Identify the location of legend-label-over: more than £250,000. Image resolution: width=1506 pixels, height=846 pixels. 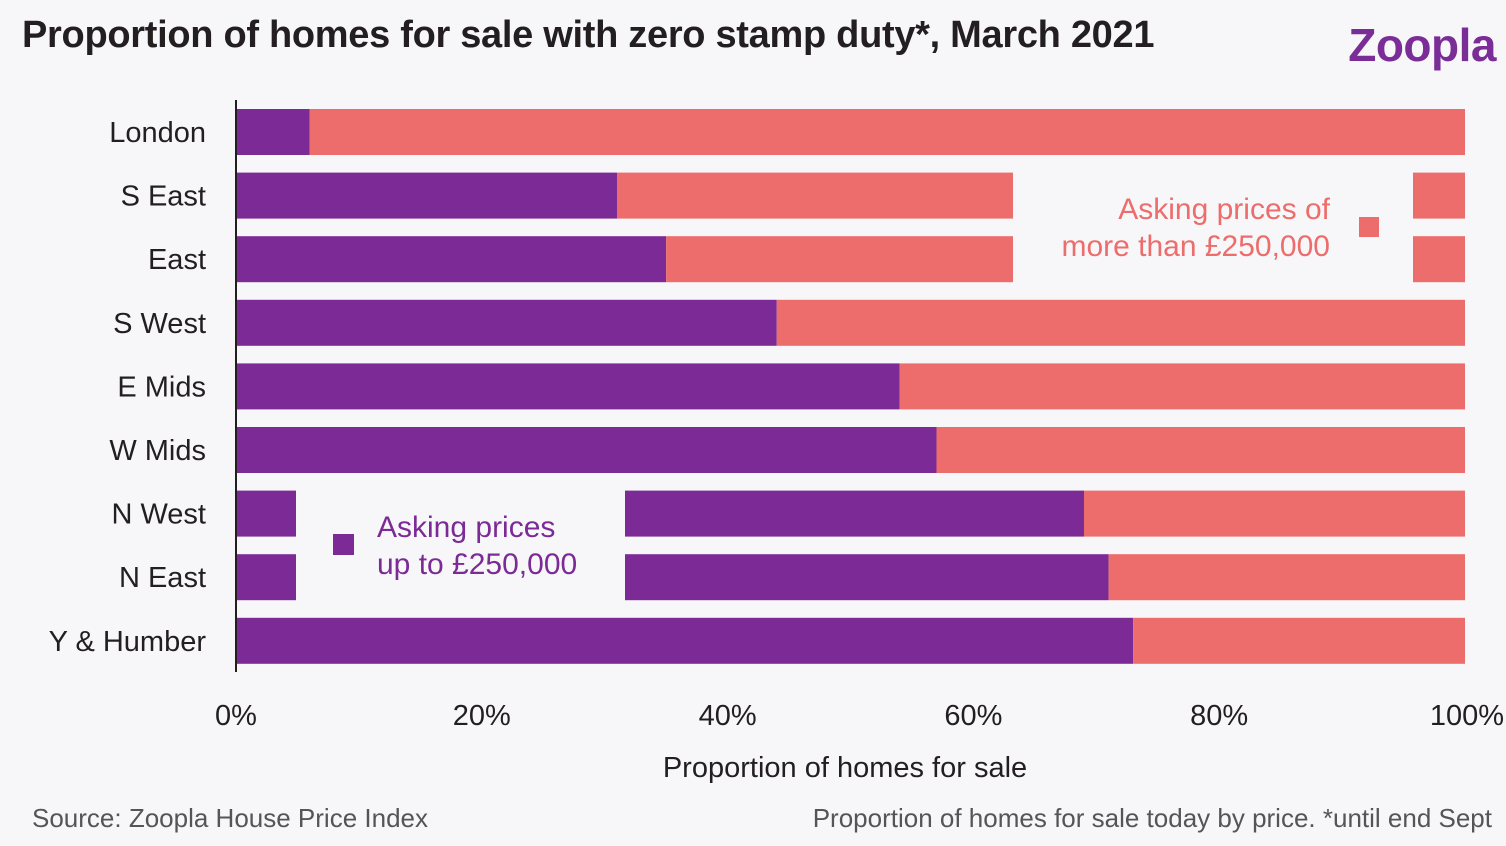
(1195, 246).